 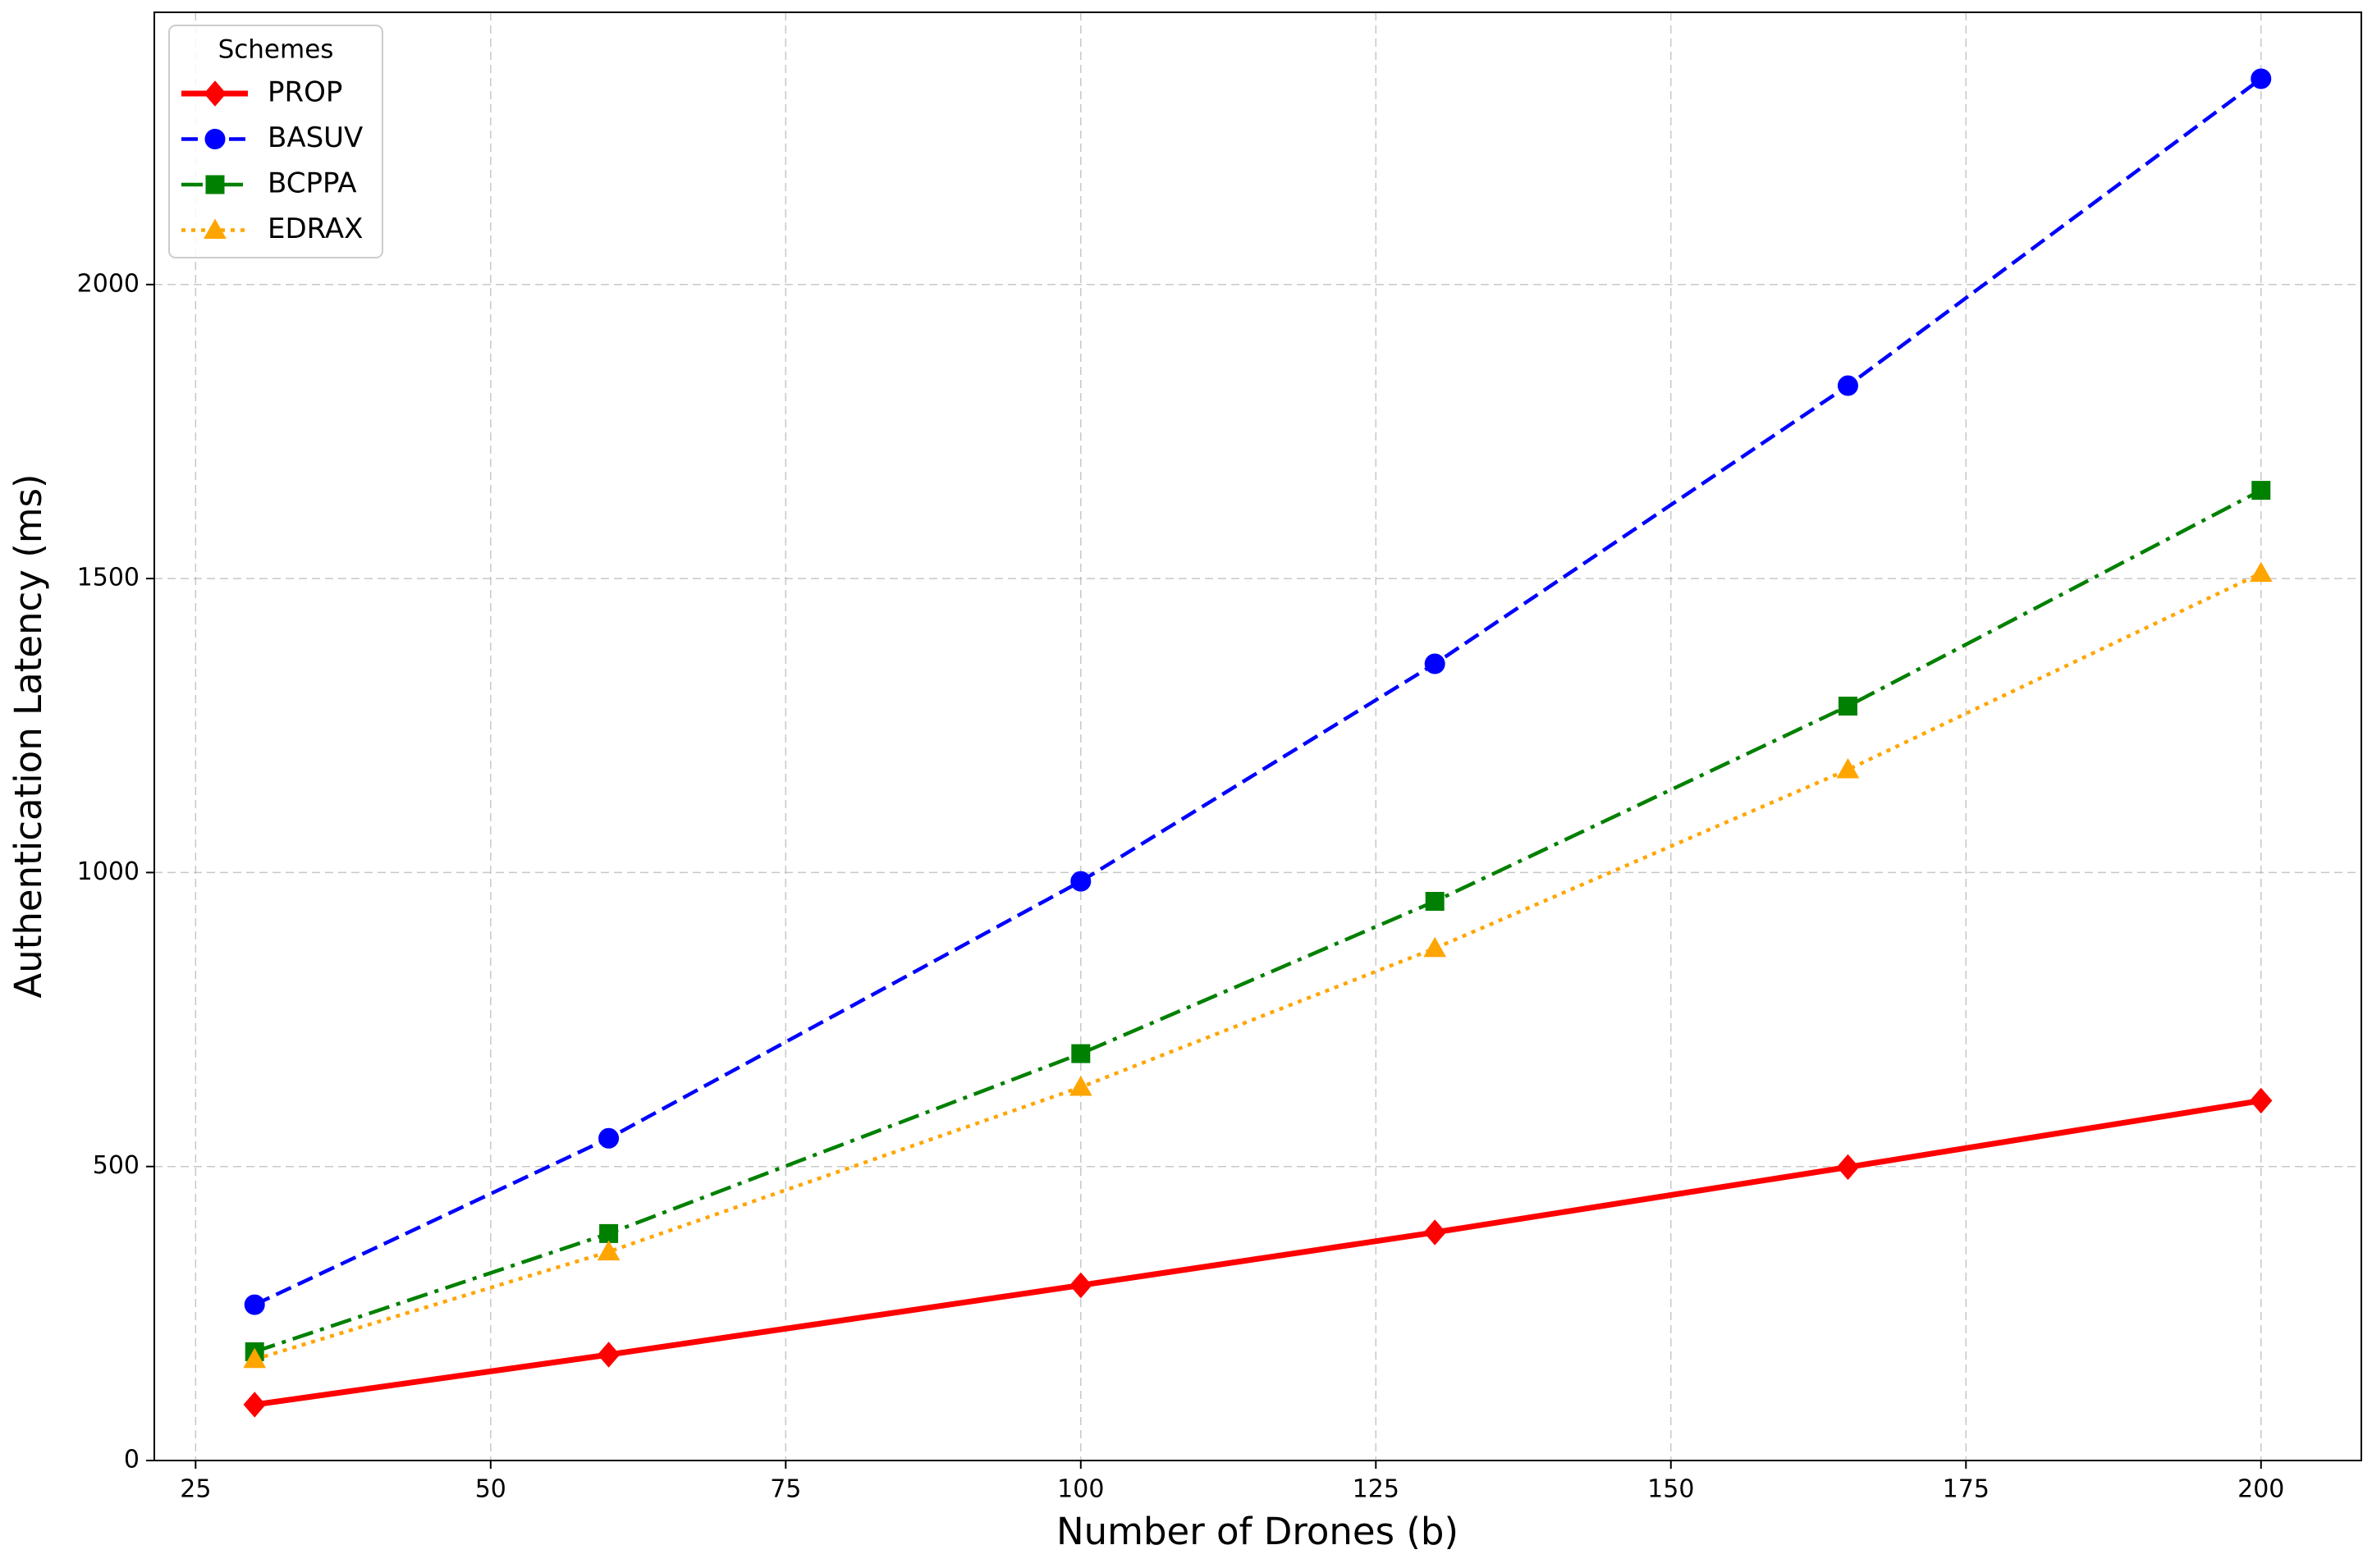 What do you see at coordinates (305, 92) in the screenshot?
I see `legend-label: PROP` at bounding box center [305, 92].